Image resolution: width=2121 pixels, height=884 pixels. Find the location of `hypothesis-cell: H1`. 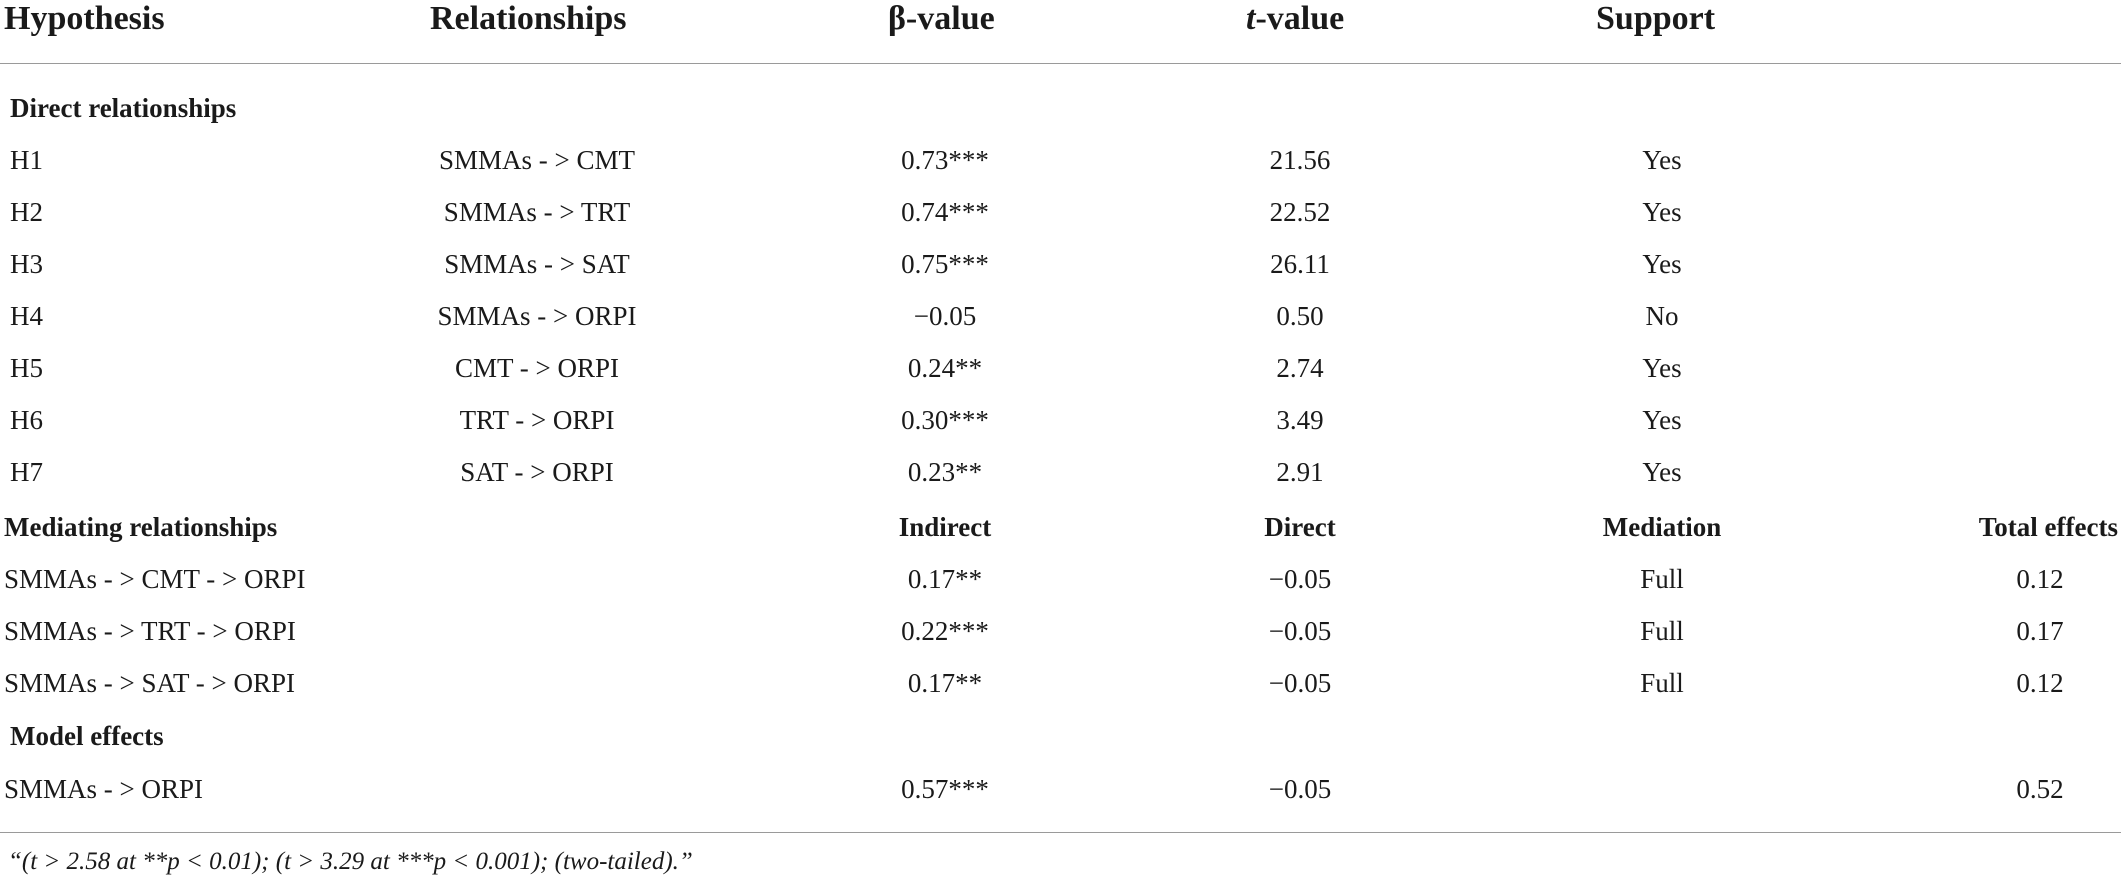

hypothesis-cell: H1 is located at coordinates (26, 160).